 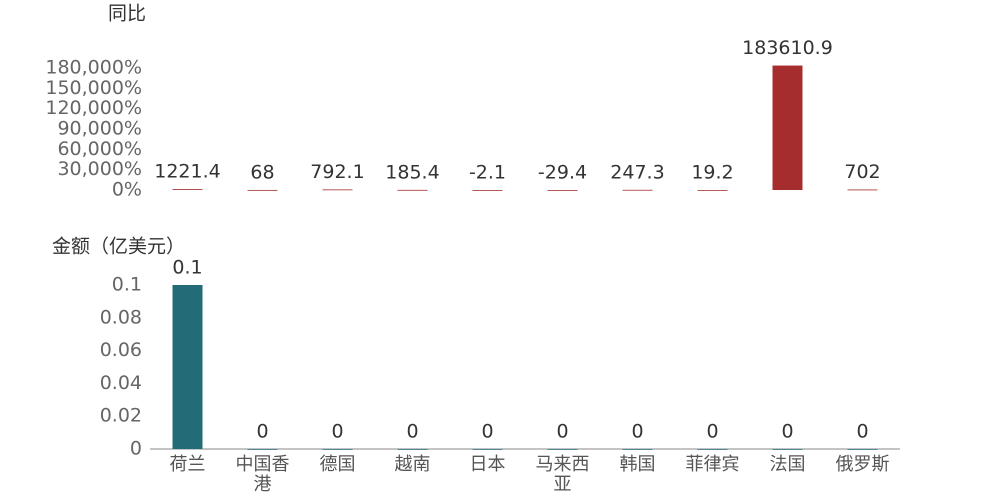 What do you see at coordinates (127, 285) in the screenshot?
I see `y-tick-label: 0.1` at bounding box center [127, 285].